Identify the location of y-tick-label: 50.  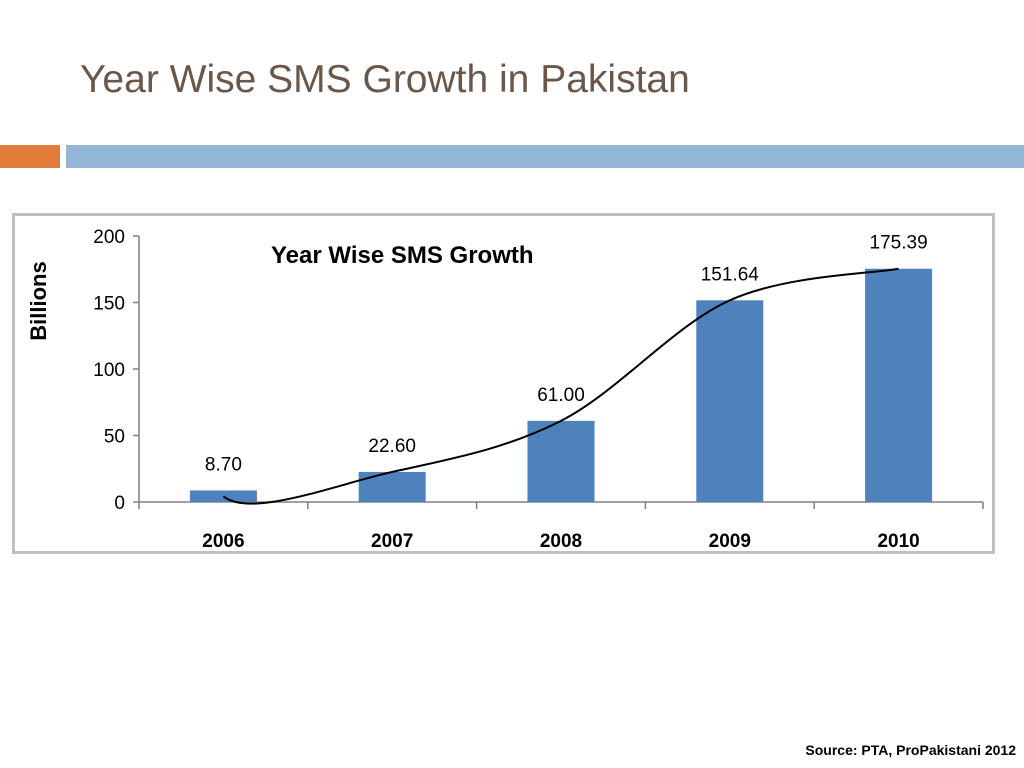
(114, 437).